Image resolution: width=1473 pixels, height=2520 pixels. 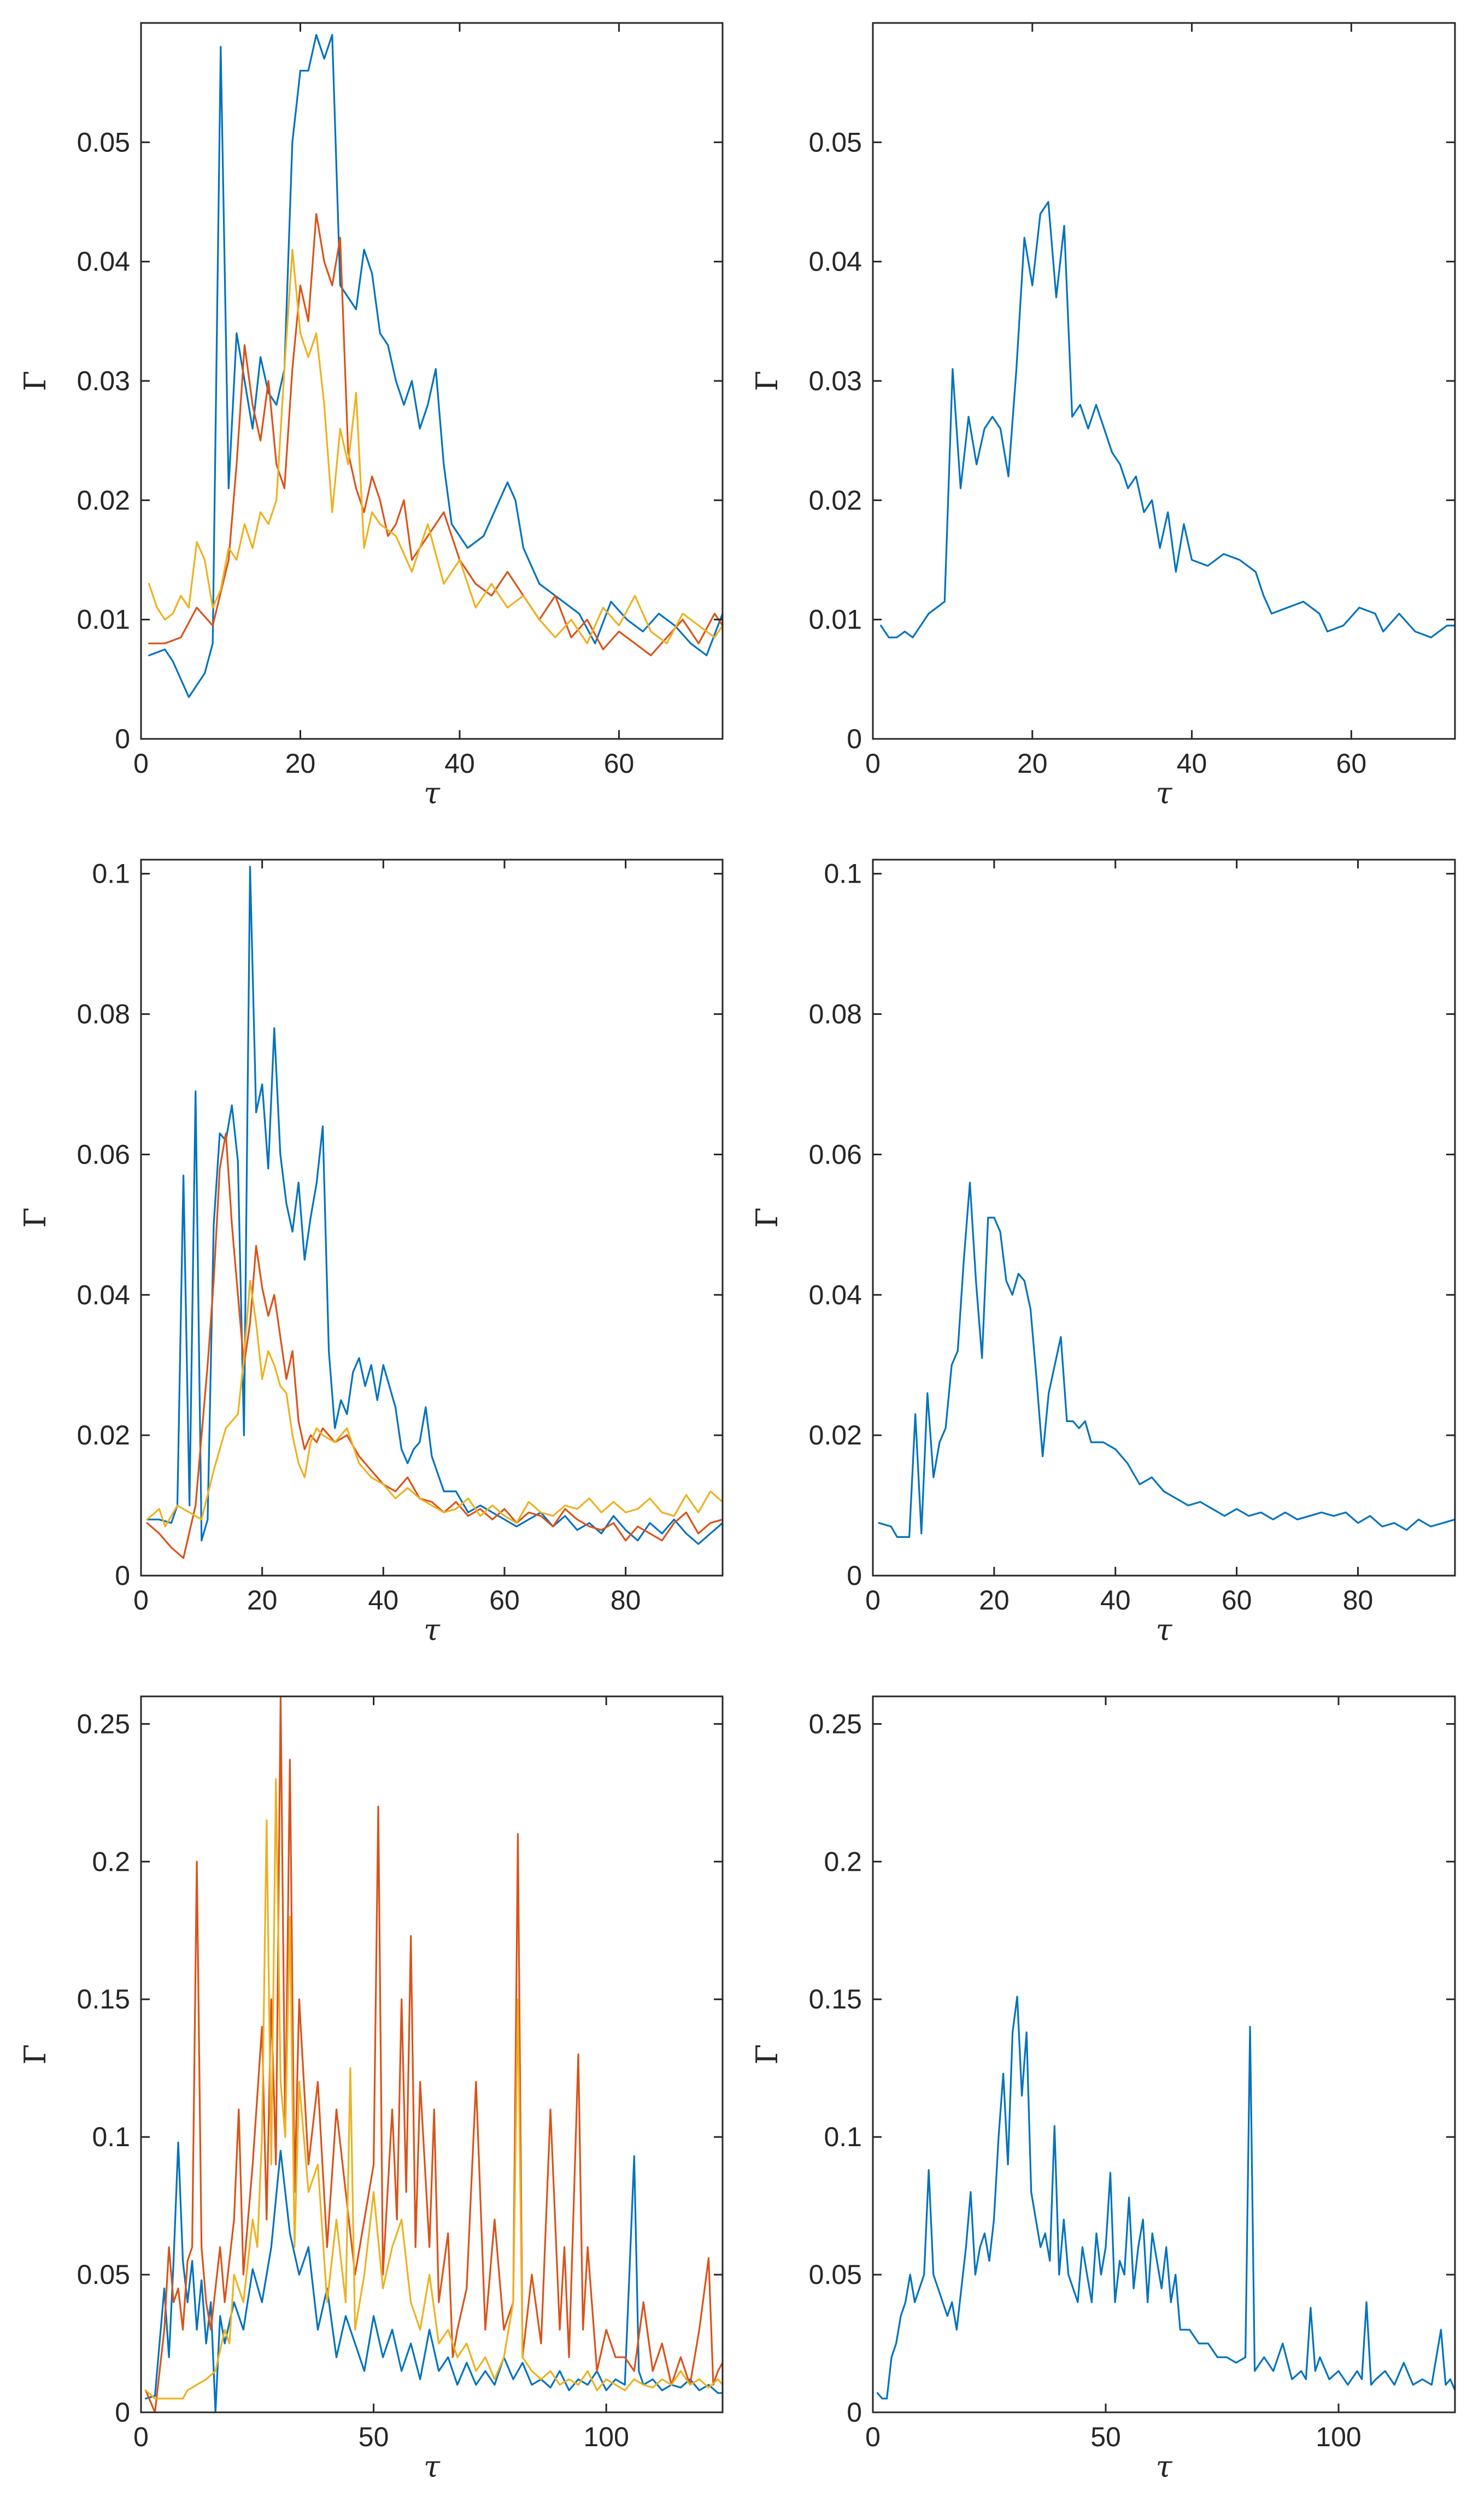 I want to click on chart-panel-row2-left: 0 20 40 60 80 0 0.02 0.04 0.06 0.08 0.1 τ Γ, so click(x=371, y=1253).